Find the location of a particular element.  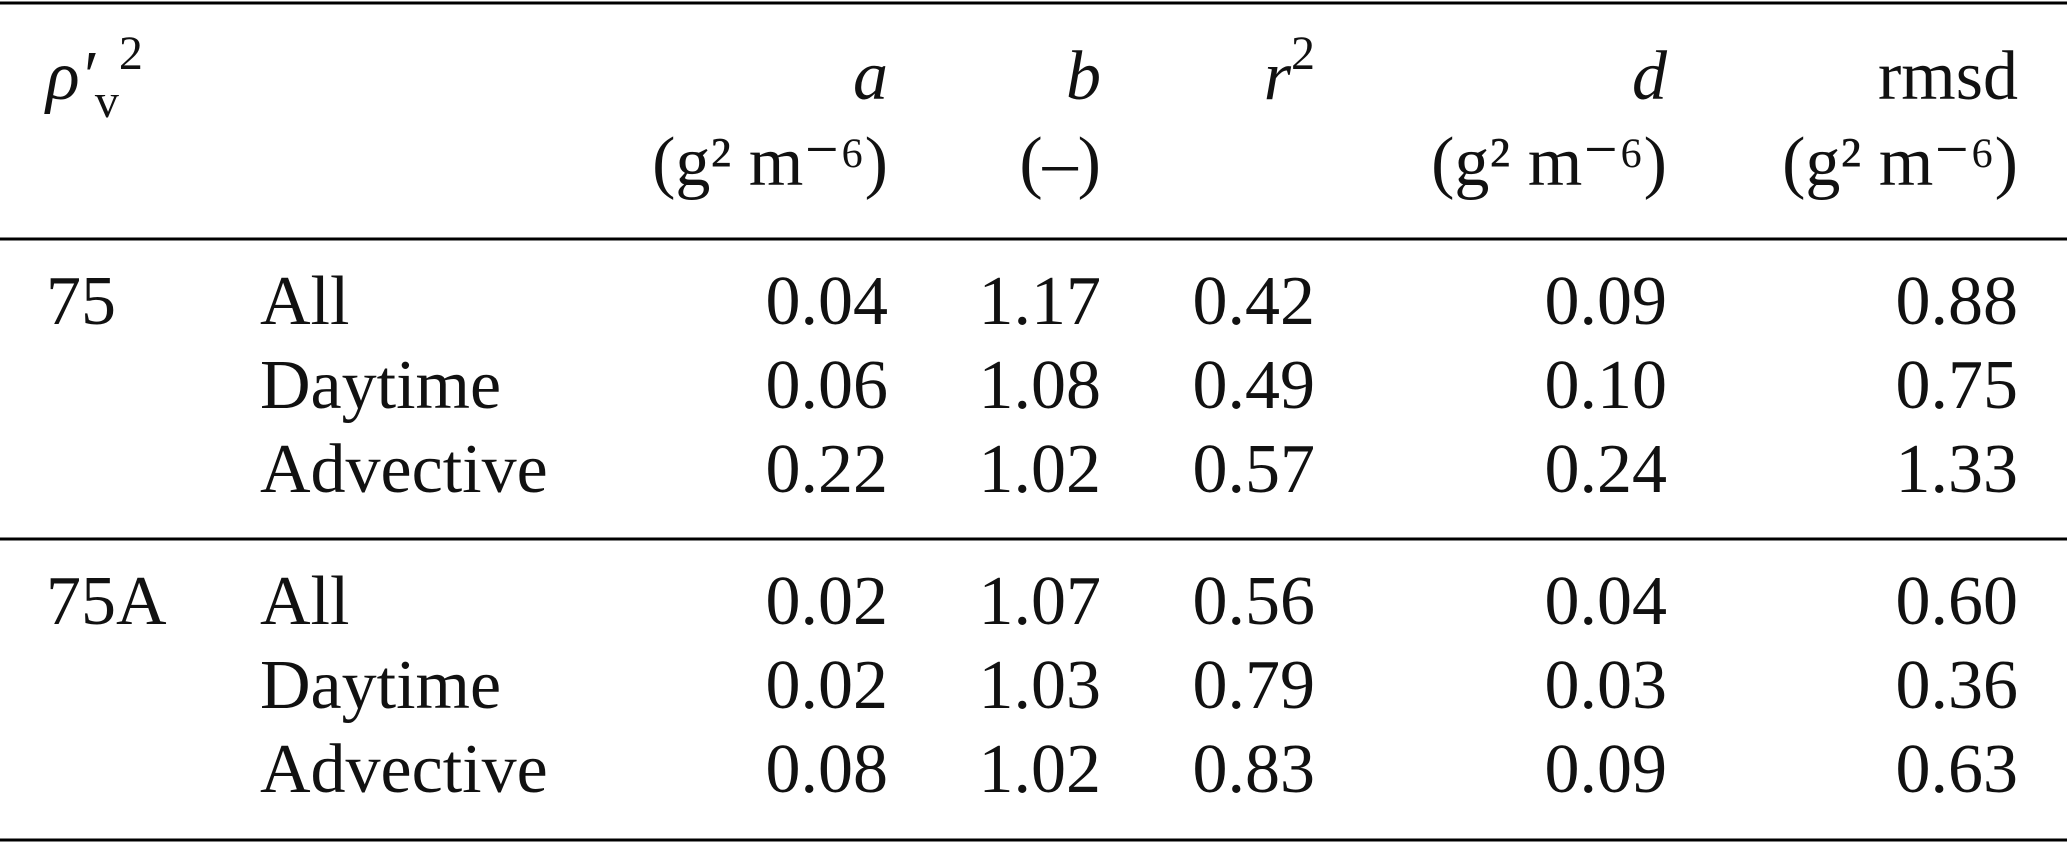

header-symbol: ρ′v2 is located at coordinates (93, 77).